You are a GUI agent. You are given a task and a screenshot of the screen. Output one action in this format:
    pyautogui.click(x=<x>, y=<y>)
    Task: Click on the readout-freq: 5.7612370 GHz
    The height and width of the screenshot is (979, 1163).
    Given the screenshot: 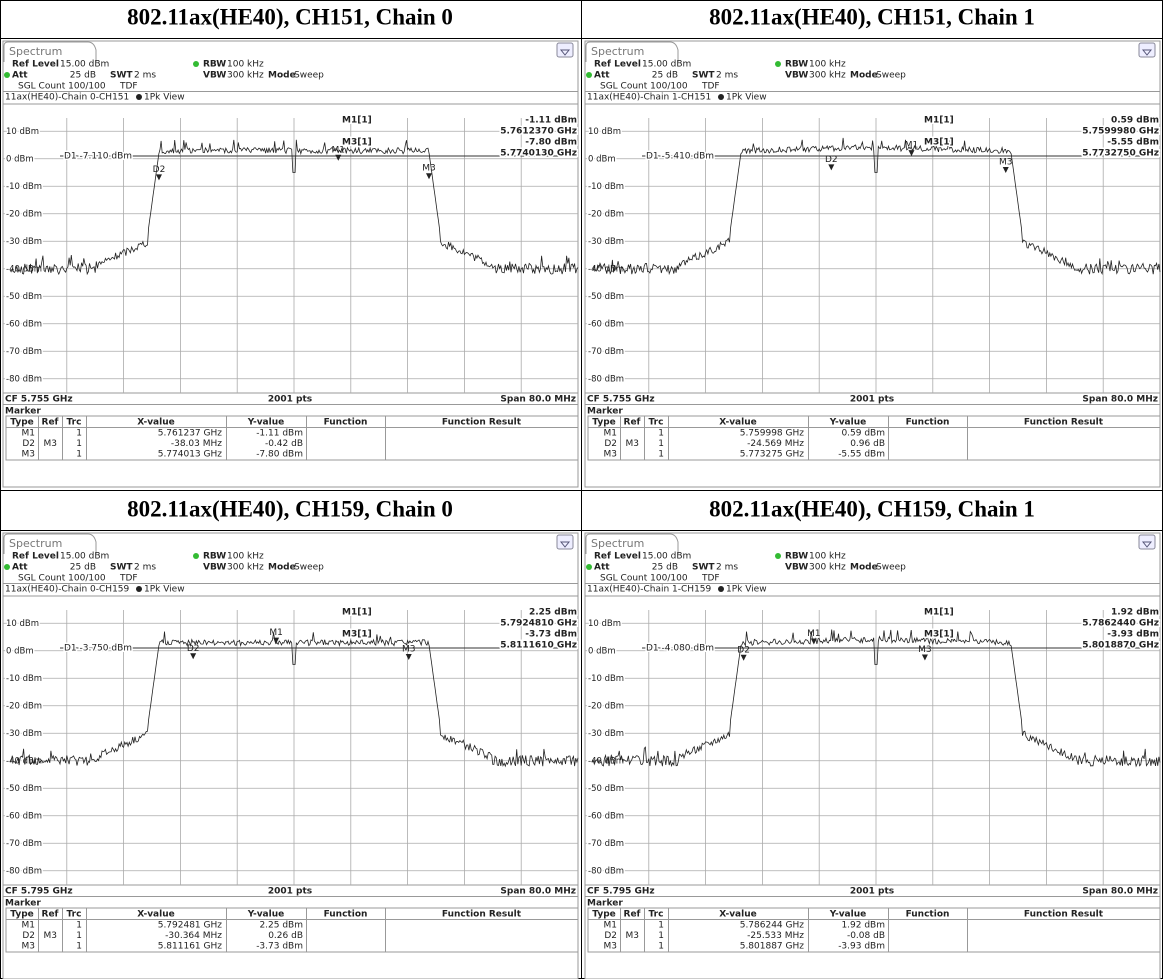 What is the action you would take?
    pyautogui.click(x=538, y=132)
    